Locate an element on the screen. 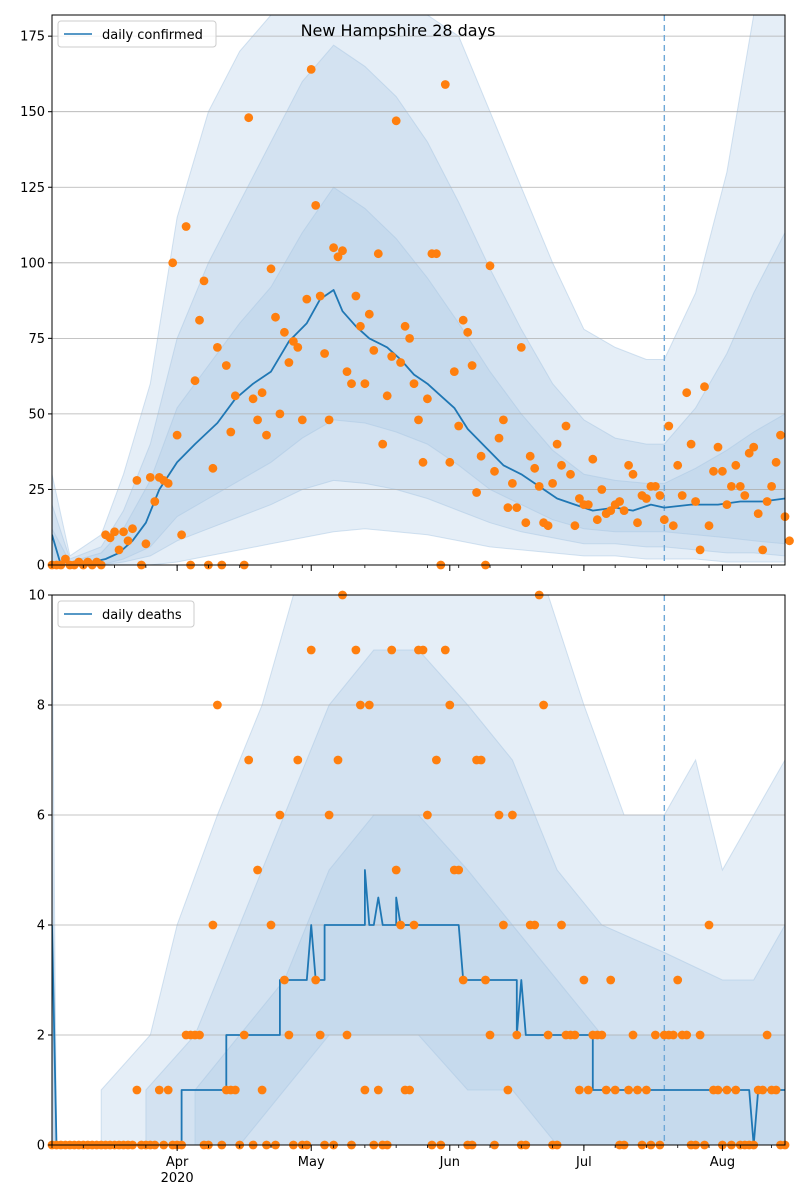 This screenshot has width=800, height=1200. y-tick-label: 75 is located at coordinates (36, 339).